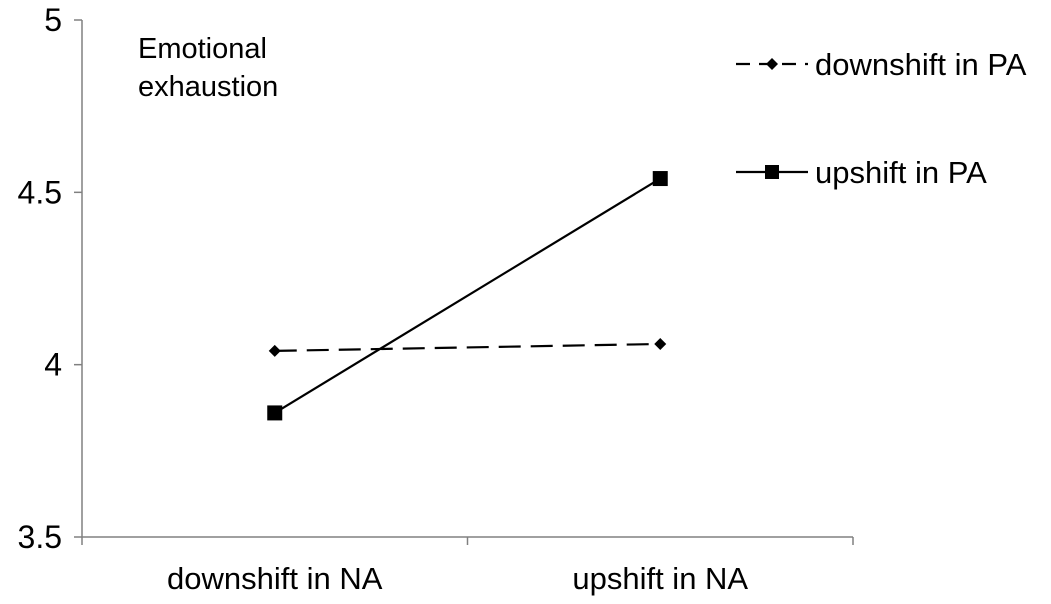 This screenshot has width=1051, height=604. I want to click on y-tick-label: 5, so click(53, 20).